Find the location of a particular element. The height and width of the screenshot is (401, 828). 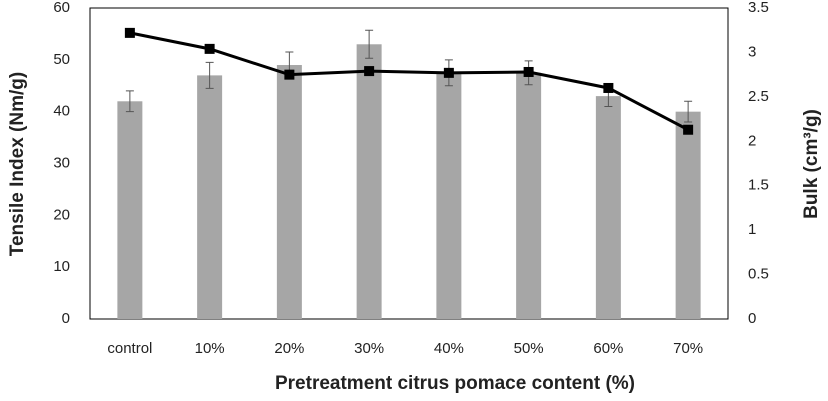

x-tick-label: 70% is located at coordinates (688, 348).